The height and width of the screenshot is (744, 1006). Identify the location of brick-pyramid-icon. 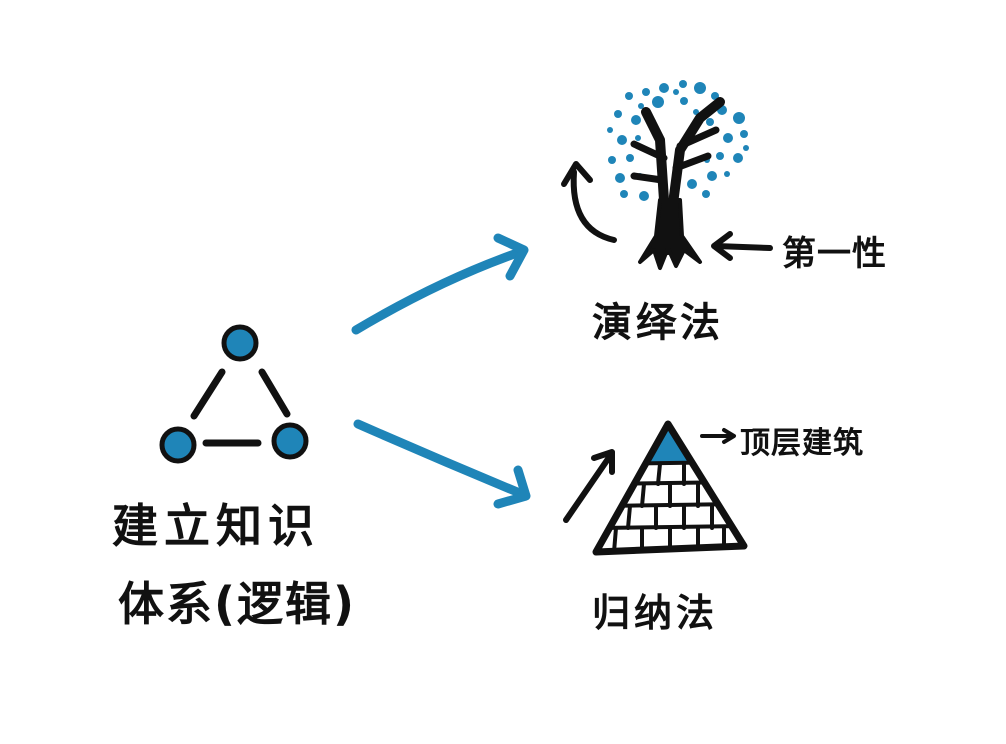
(655, 488).